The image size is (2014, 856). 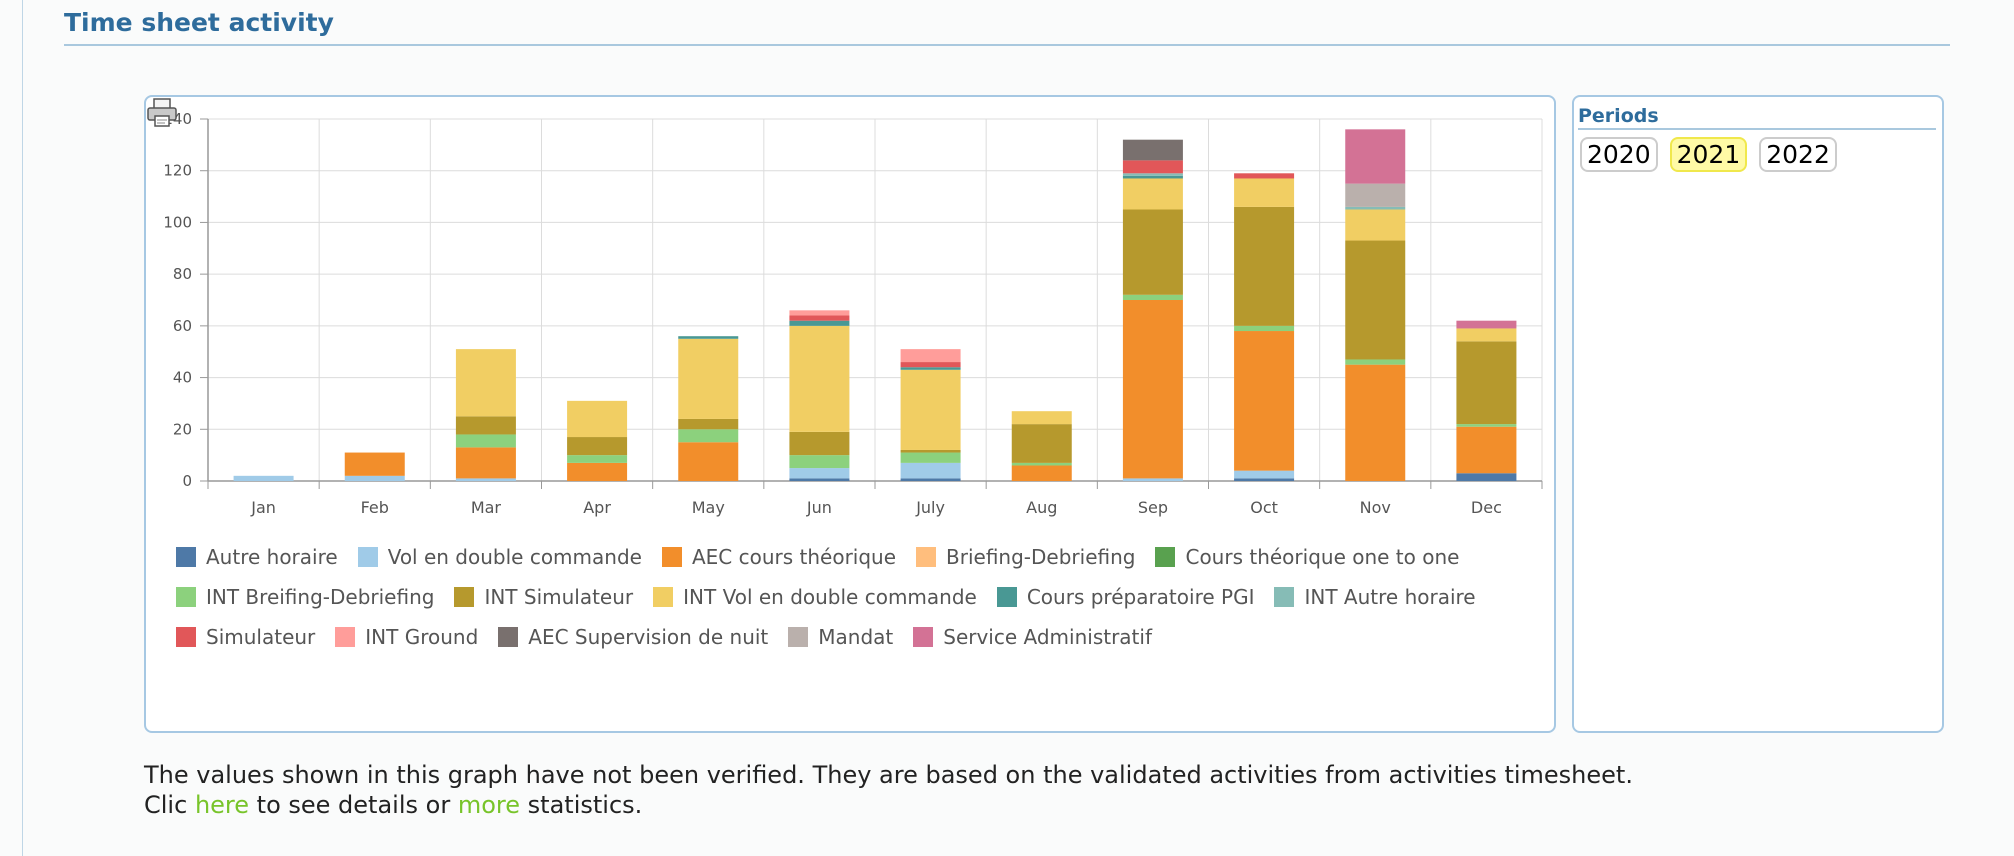 I want to click on legend-item: Vol en double commande, so click(x=499, y=557).